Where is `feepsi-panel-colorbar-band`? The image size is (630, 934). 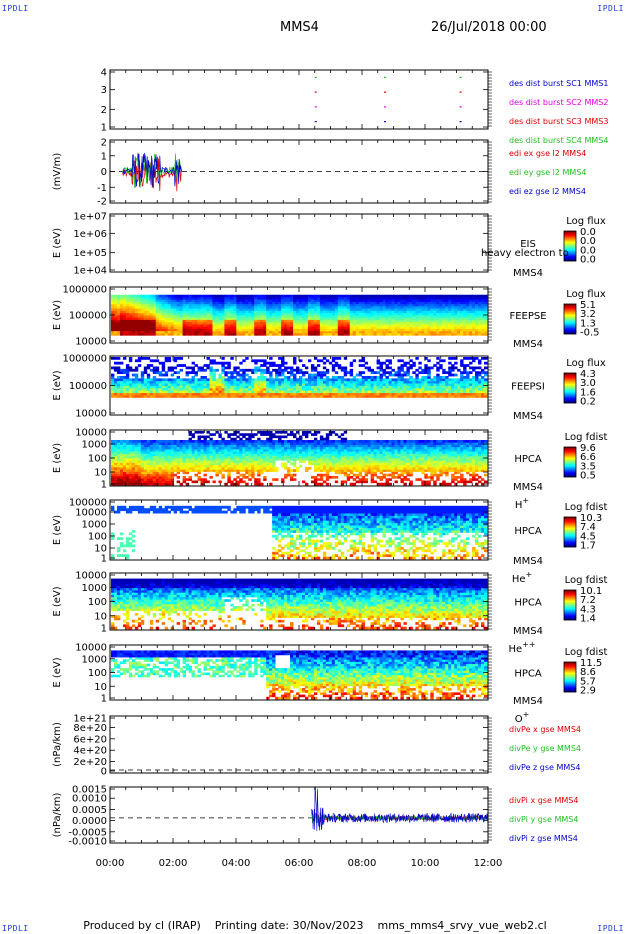 feepsi-panel-colorbar-band is located at coordinates (570, 389).